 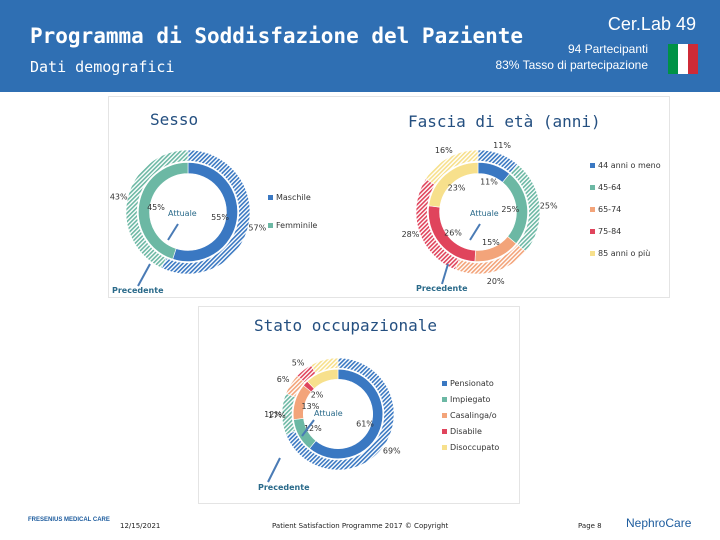 I want to click on company-logo: FRESENIUS MEDICAL CARE, so click(x=69, y=520).